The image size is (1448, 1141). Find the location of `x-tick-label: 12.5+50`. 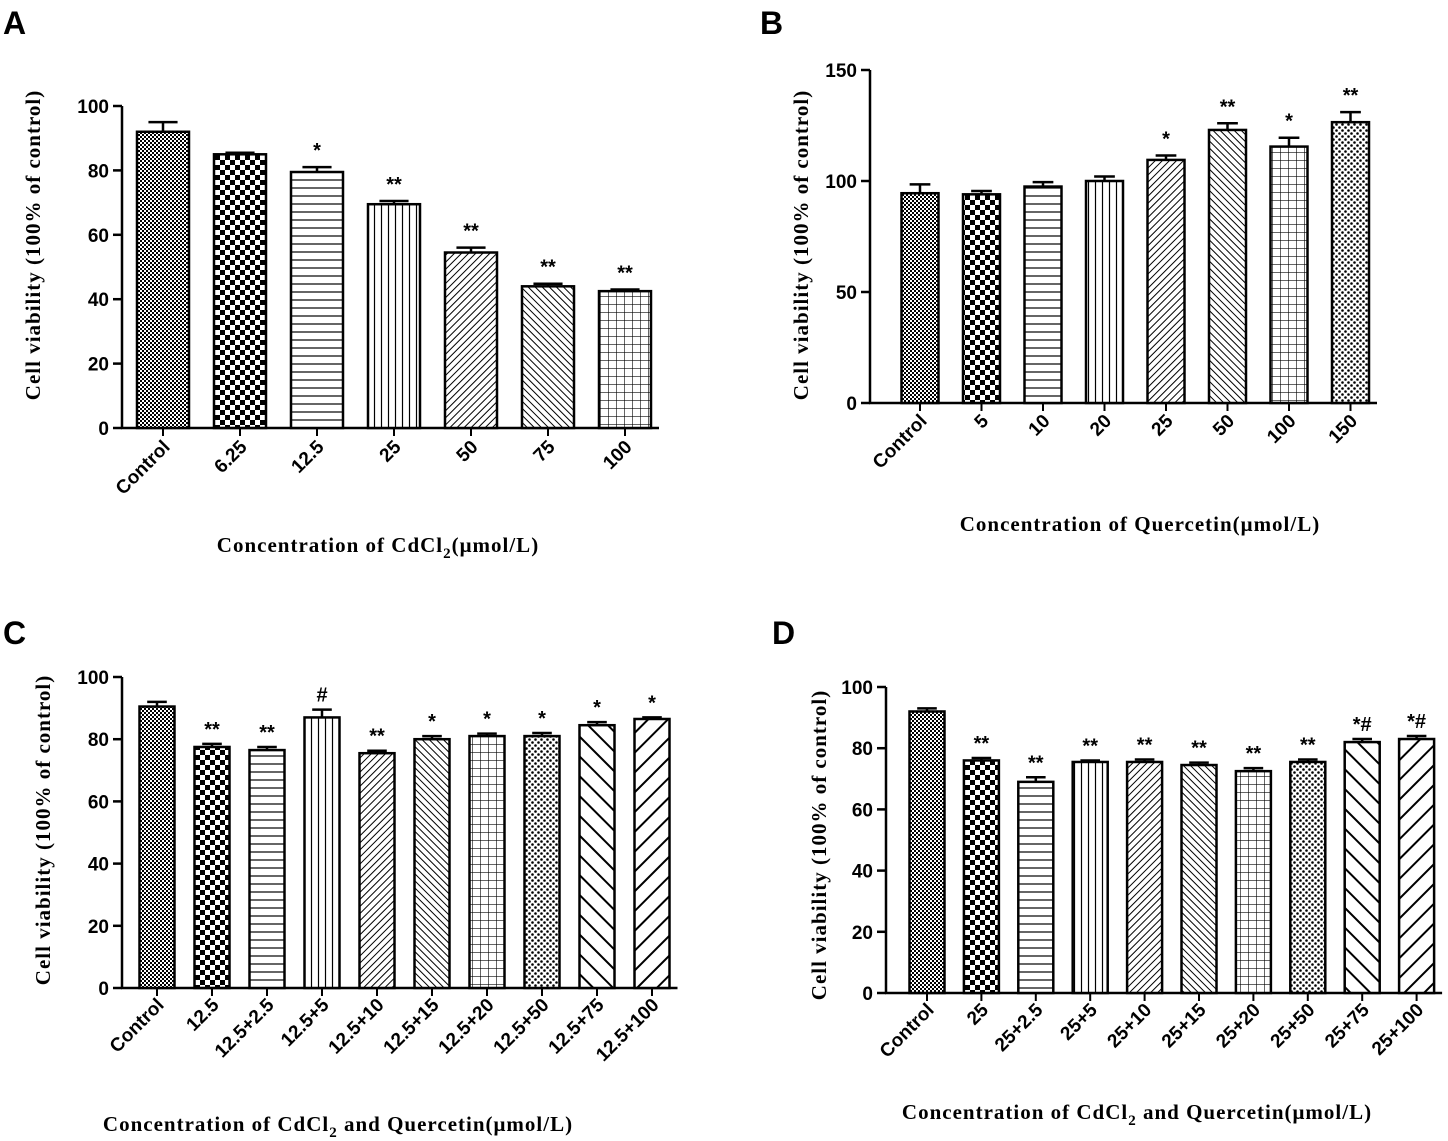

x-tick-label: 12.5+50 is located at coordinates (522, 1027).